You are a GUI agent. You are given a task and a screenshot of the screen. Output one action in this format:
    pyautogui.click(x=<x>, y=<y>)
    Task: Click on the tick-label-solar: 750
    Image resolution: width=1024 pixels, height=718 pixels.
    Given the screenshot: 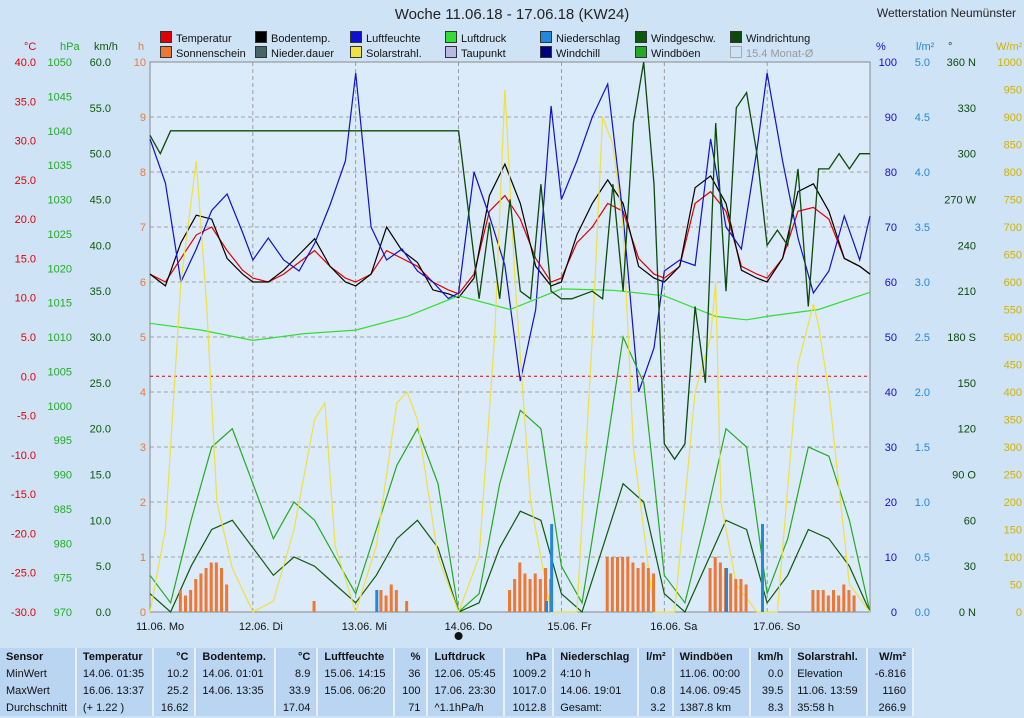 What is the action you would take?
    pyautogui.click(x=1013, y=201)
    